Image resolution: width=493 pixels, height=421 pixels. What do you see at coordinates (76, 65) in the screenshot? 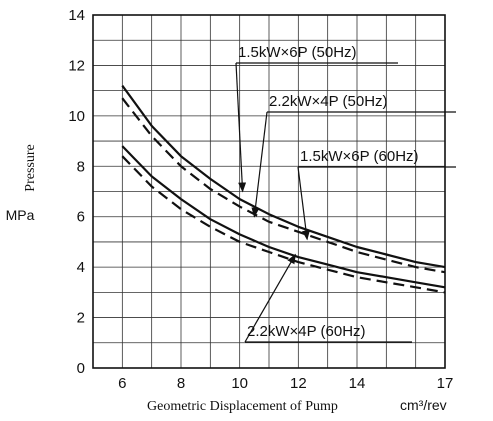
I see `y-tick-label: 12` at bounding box center [76, 65].